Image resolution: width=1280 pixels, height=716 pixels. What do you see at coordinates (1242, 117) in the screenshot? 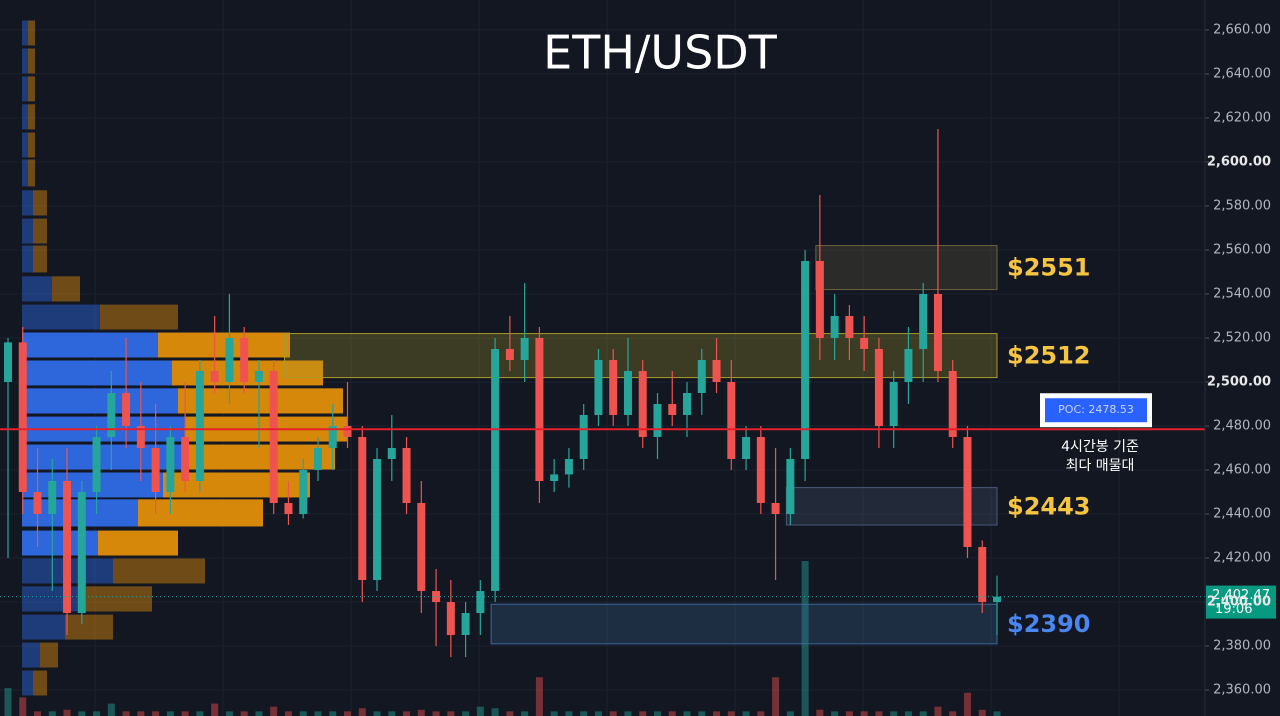
I see `y-tick-label: 2,620.00` at bounding box center [1242, 117].